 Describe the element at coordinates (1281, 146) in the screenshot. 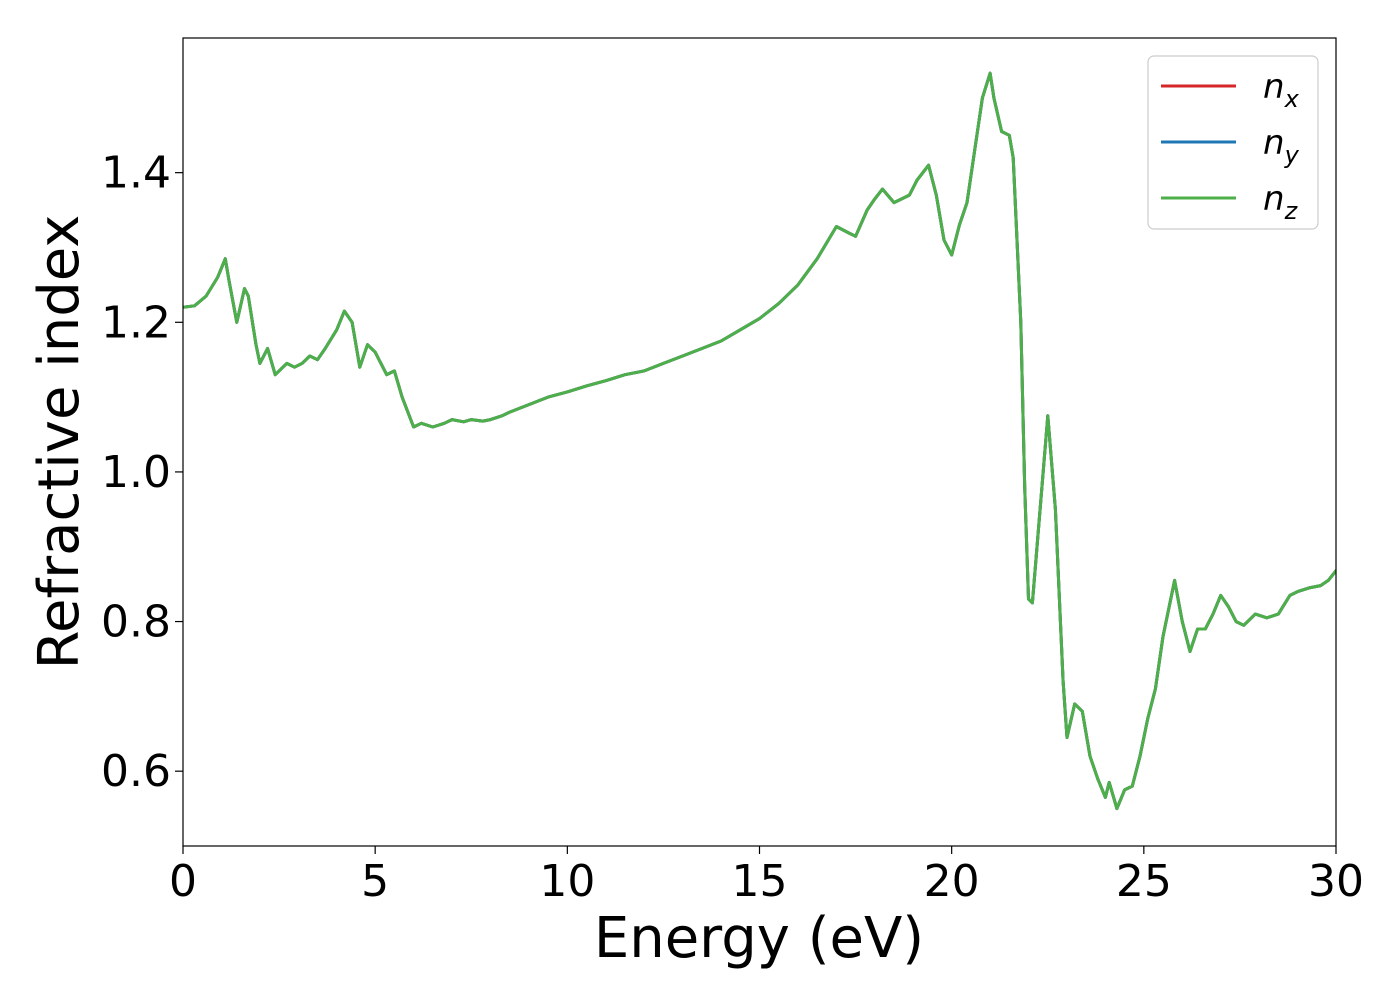

I see `legend-label-n-y: ny` at that location.